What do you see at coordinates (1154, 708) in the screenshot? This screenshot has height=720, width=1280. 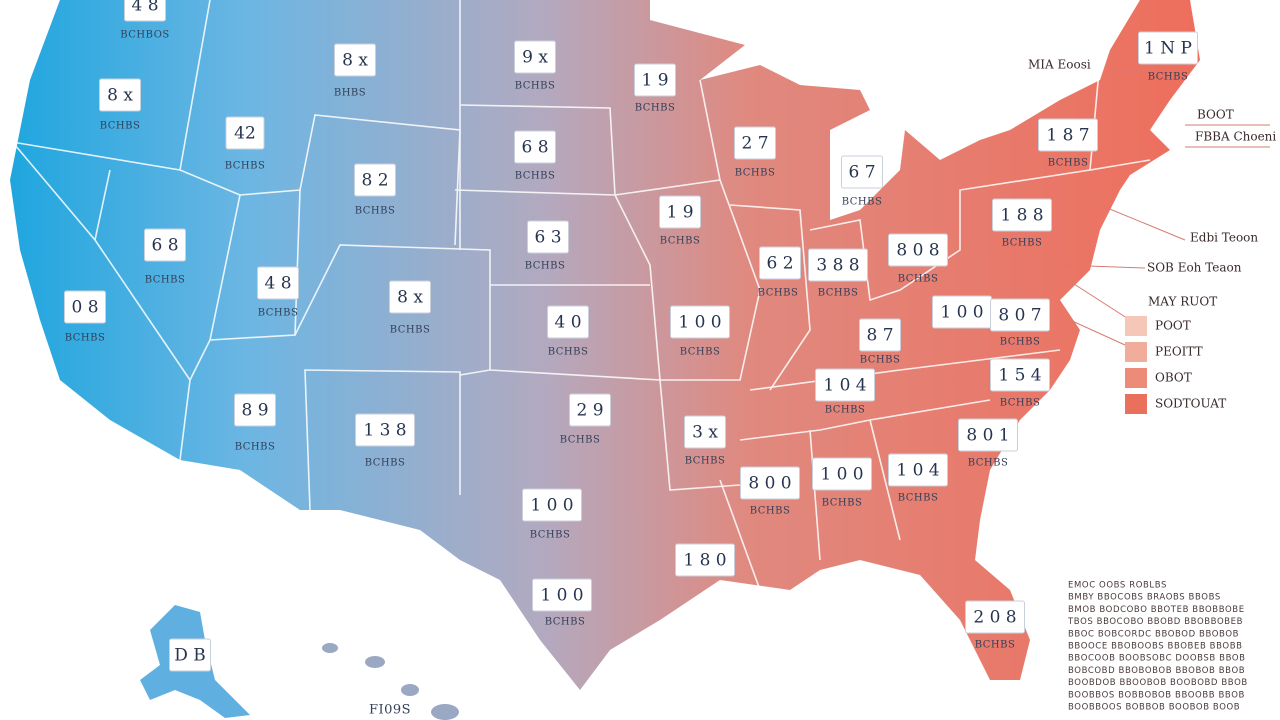 I see `note-line: BOOBBOOS BOBBOB BOOBOB BOOB` at bounding box center [1154, 708].